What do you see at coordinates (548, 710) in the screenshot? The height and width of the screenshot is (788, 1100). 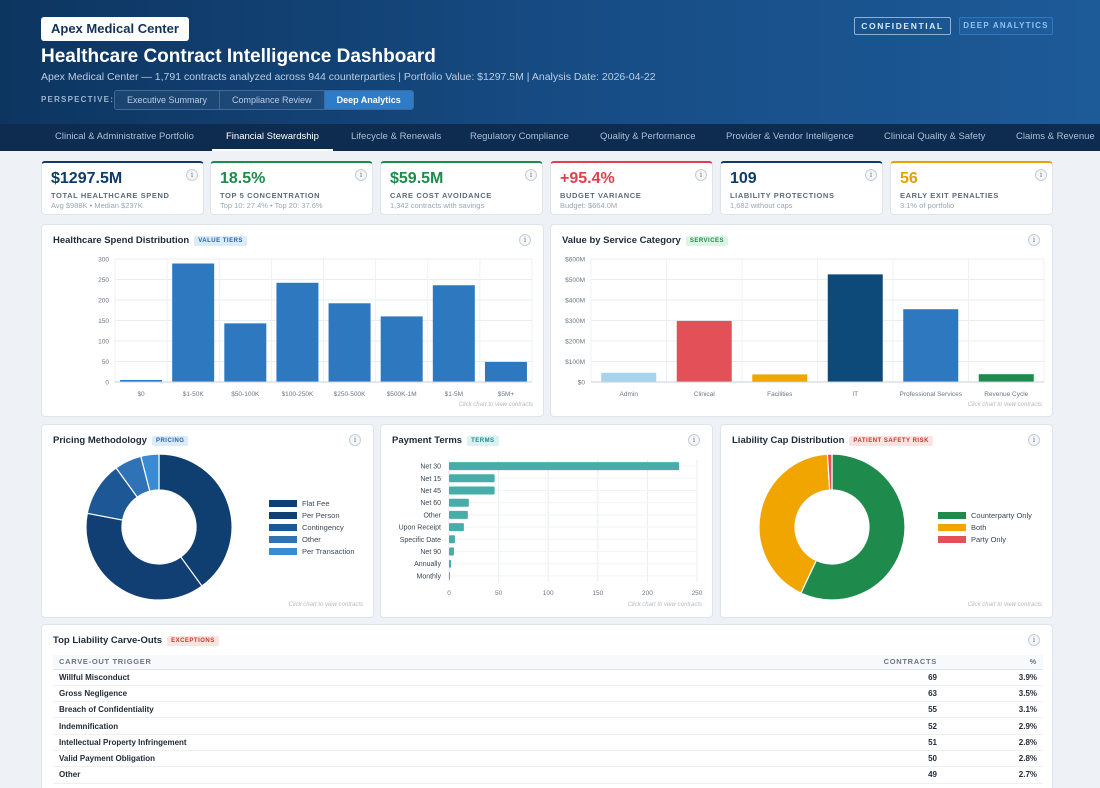 I see `table-row: Breach of Confidentiality 55 3.1%` at bounding box center [548, 710].